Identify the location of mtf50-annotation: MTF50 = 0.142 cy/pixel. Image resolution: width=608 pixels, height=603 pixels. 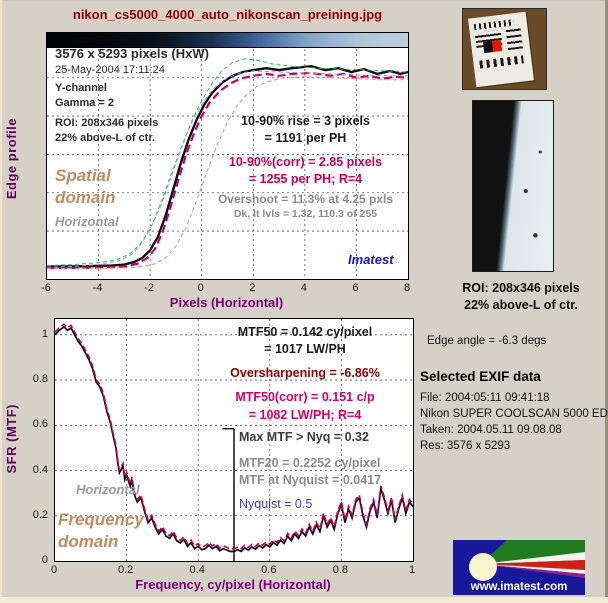
(305, 332).